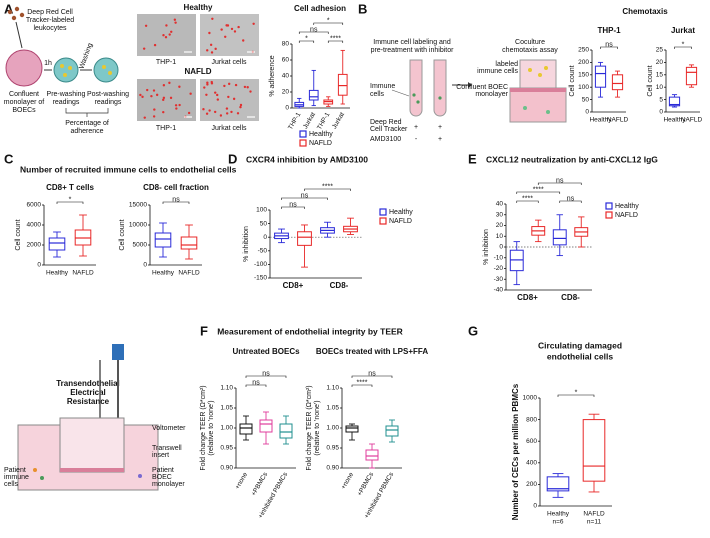  Describe the element at coordinates (50, 20) in the screenshot. I see `label: Tracker-labeled` at that location.